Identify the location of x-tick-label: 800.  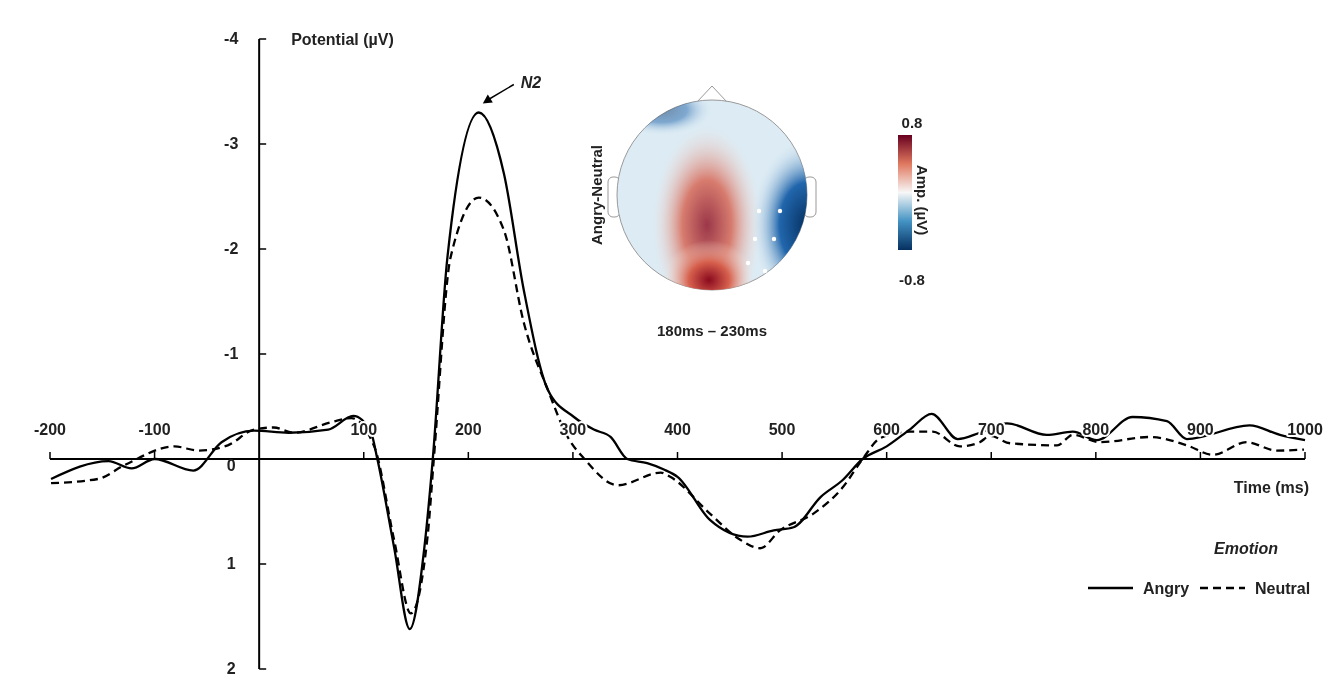
(1096, 429).